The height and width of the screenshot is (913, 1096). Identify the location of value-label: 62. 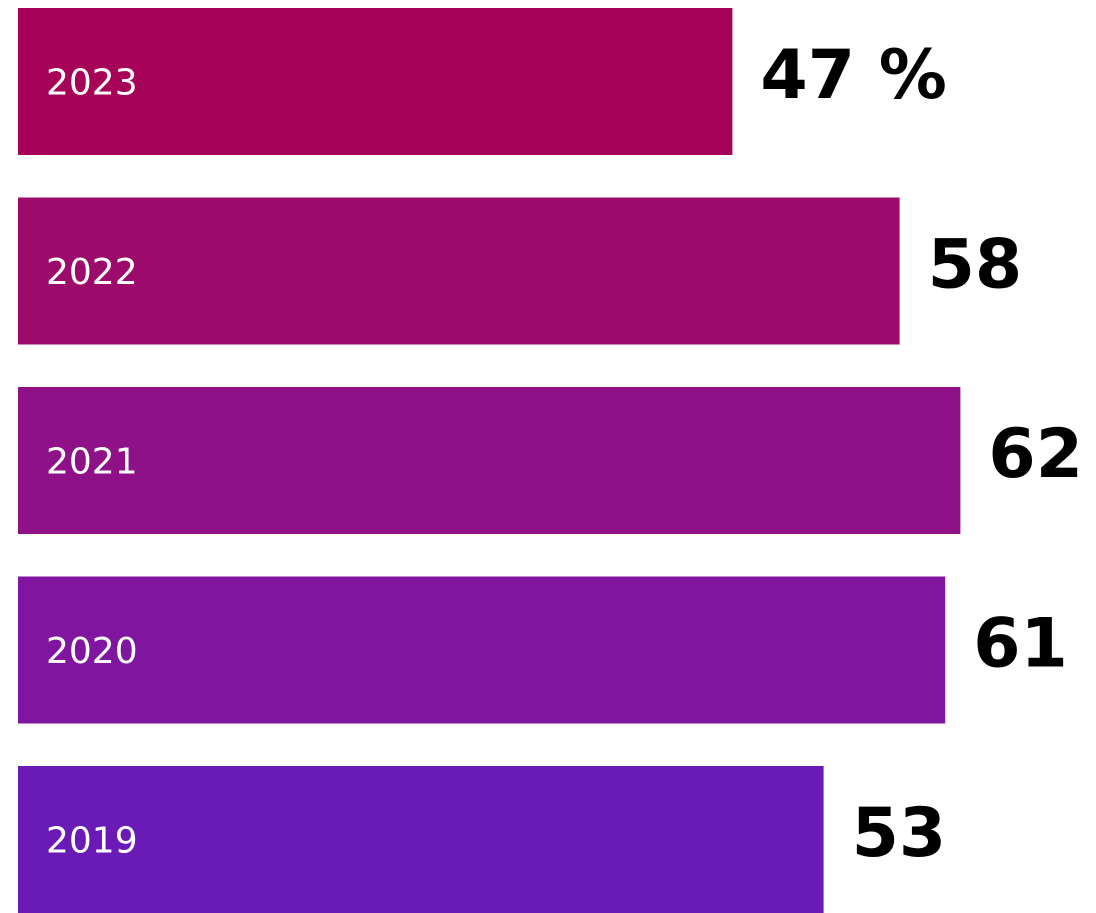
(1035, 454).